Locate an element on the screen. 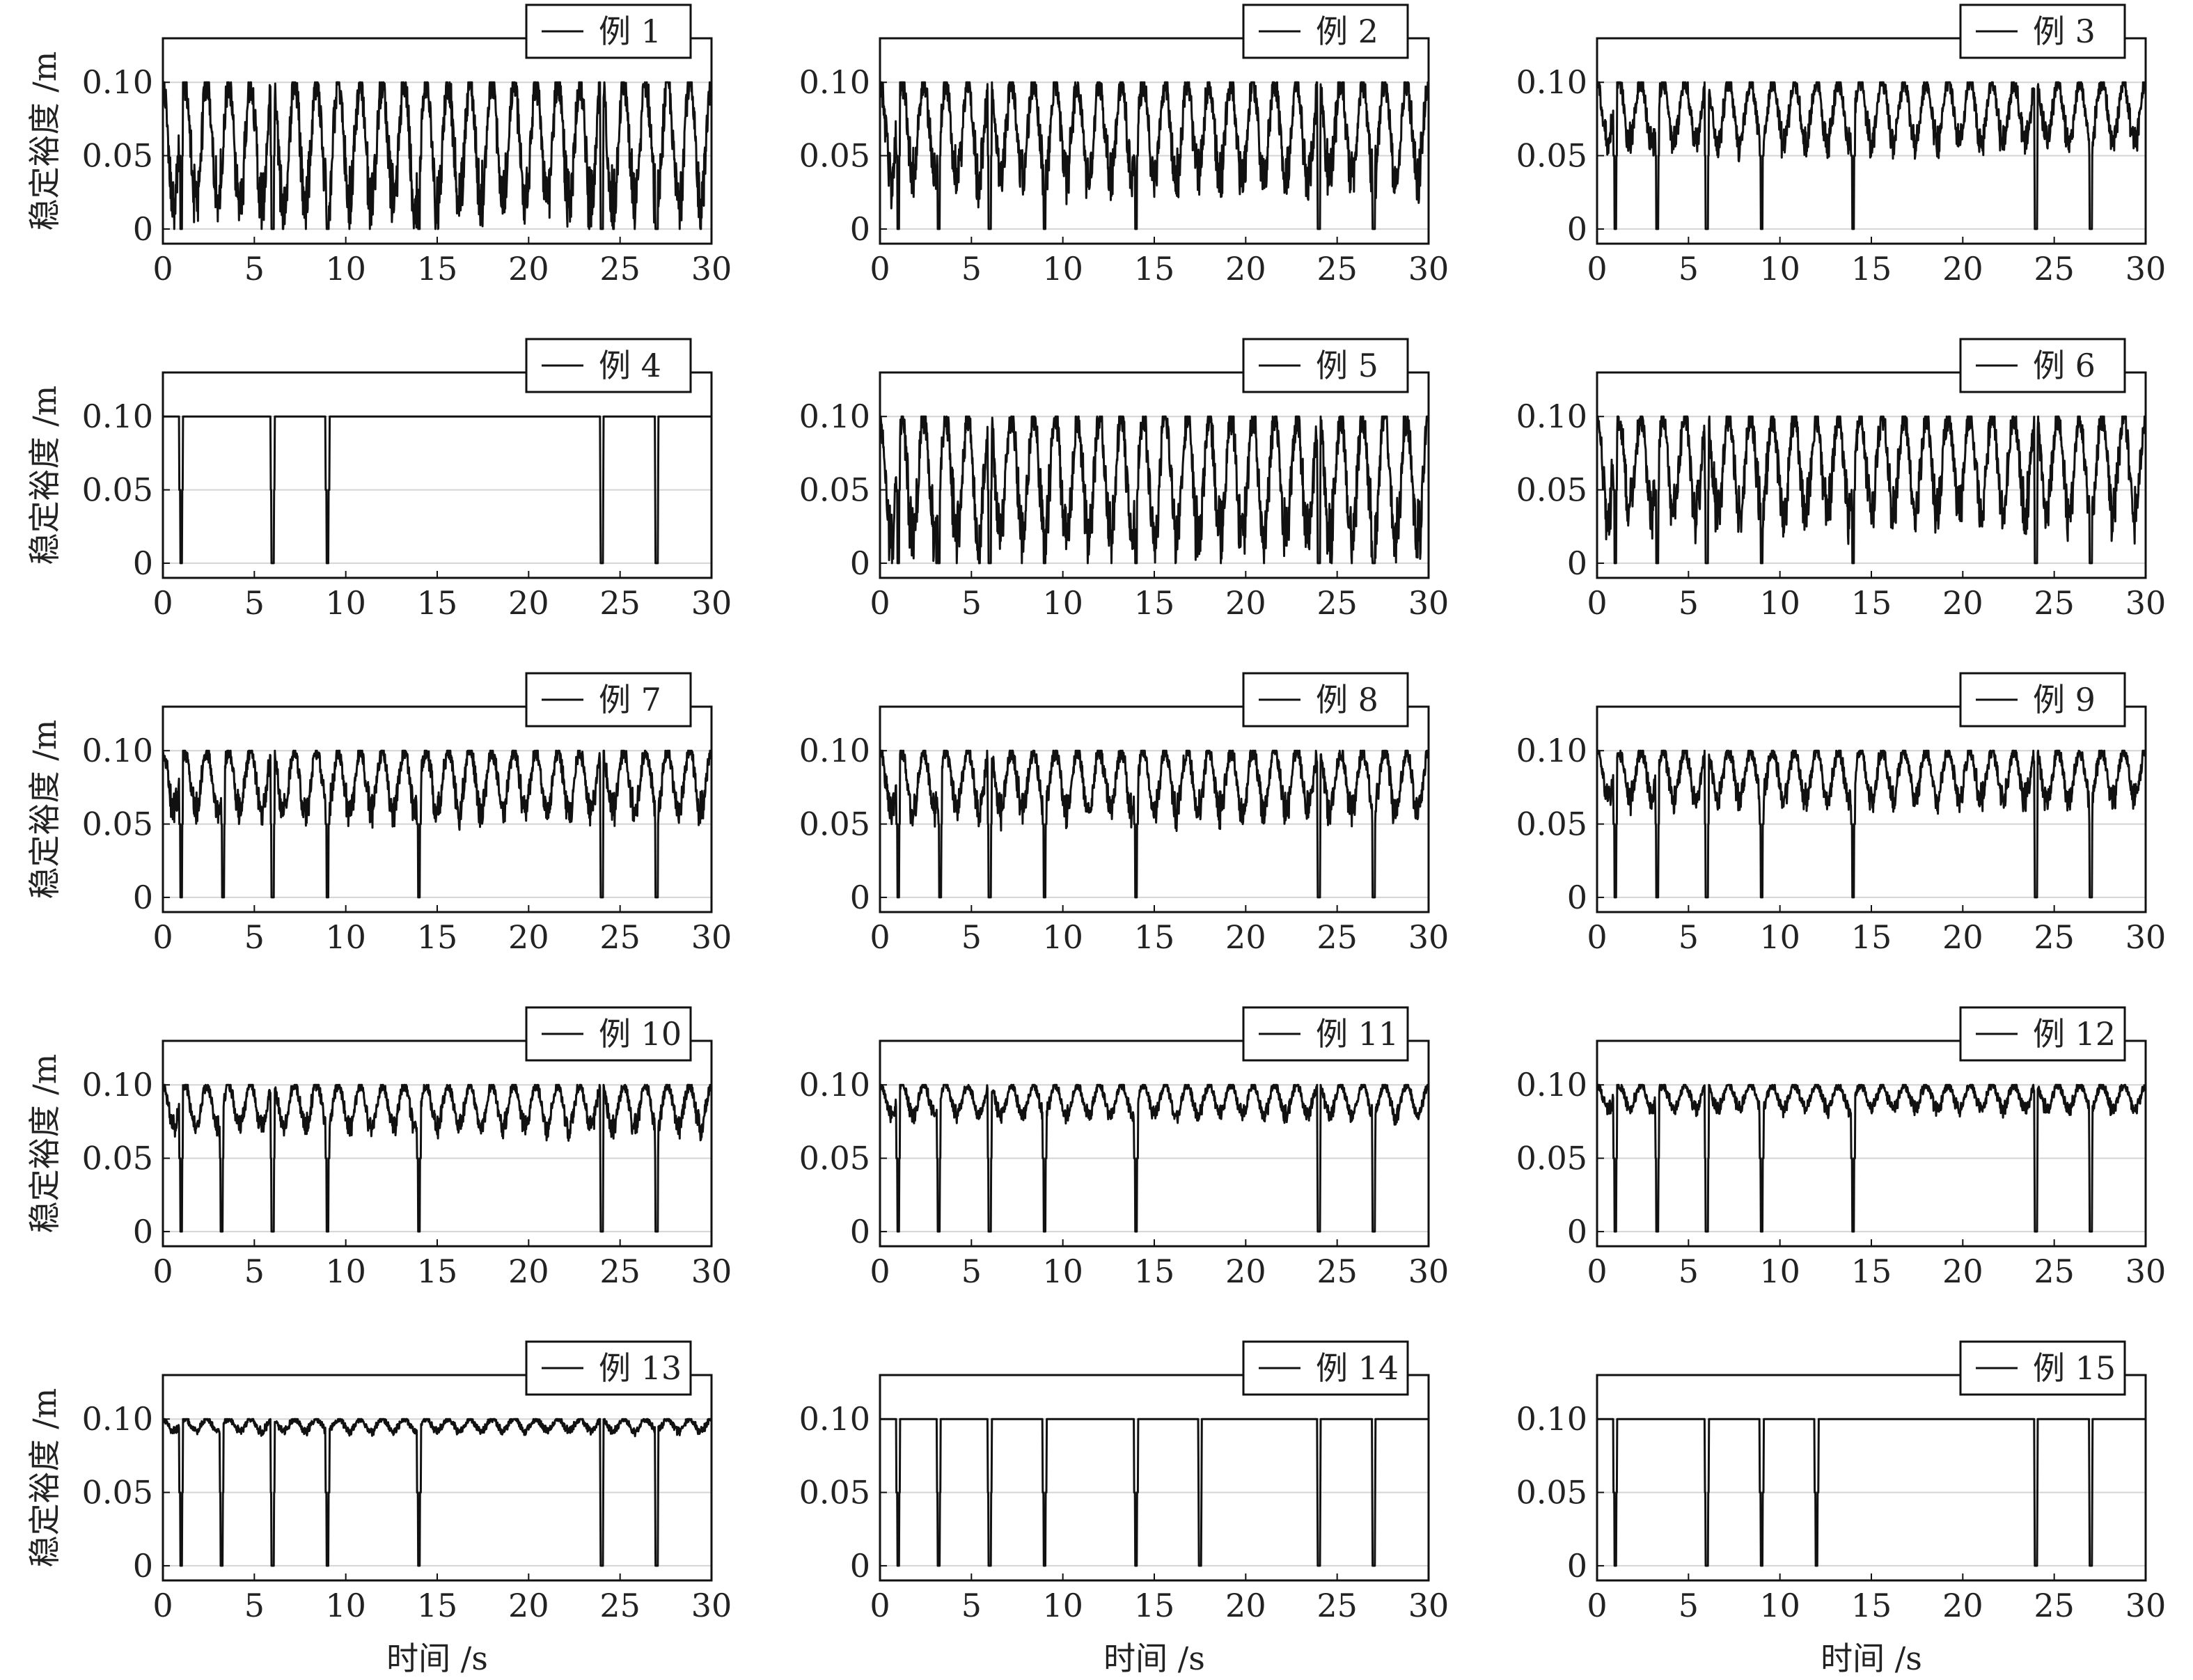 Image resolution: width=2193 pixels, height=1680 pixels. y-axis-label-row-3: 稳定裕度 /m is located at coordinates (44, 810).